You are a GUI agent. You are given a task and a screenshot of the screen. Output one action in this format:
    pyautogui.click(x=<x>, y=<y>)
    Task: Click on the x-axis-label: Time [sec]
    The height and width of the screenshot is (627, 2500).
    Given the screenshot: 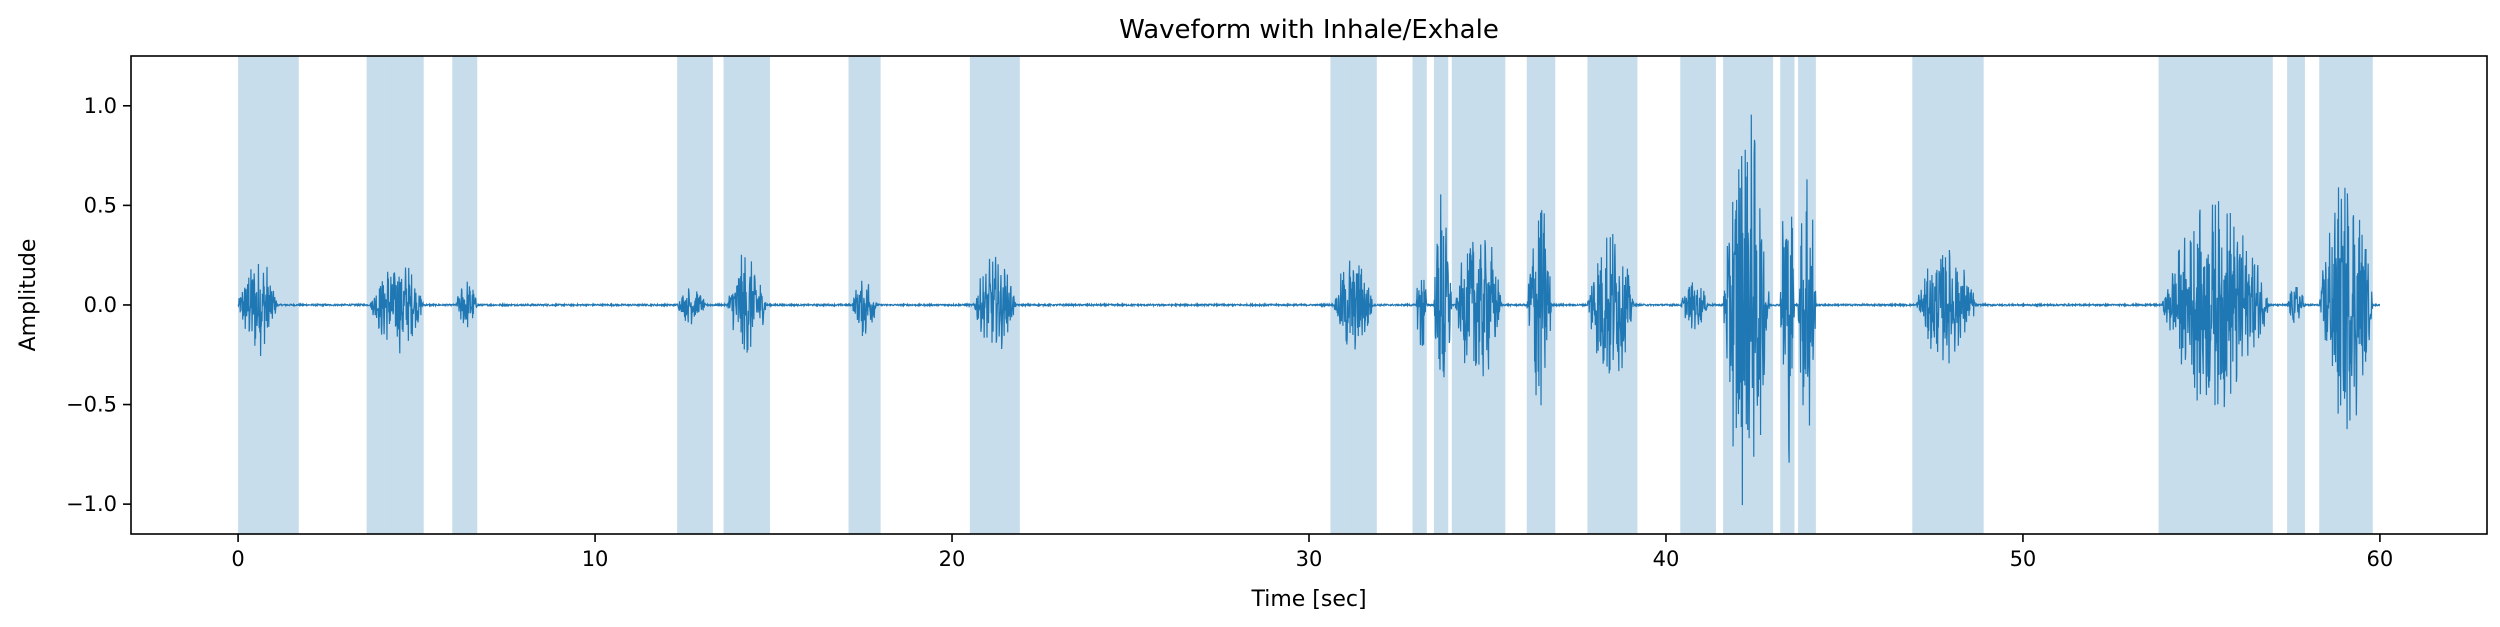 What is the action you would take?
    pyautogui.click(x=1308, y=599)
    